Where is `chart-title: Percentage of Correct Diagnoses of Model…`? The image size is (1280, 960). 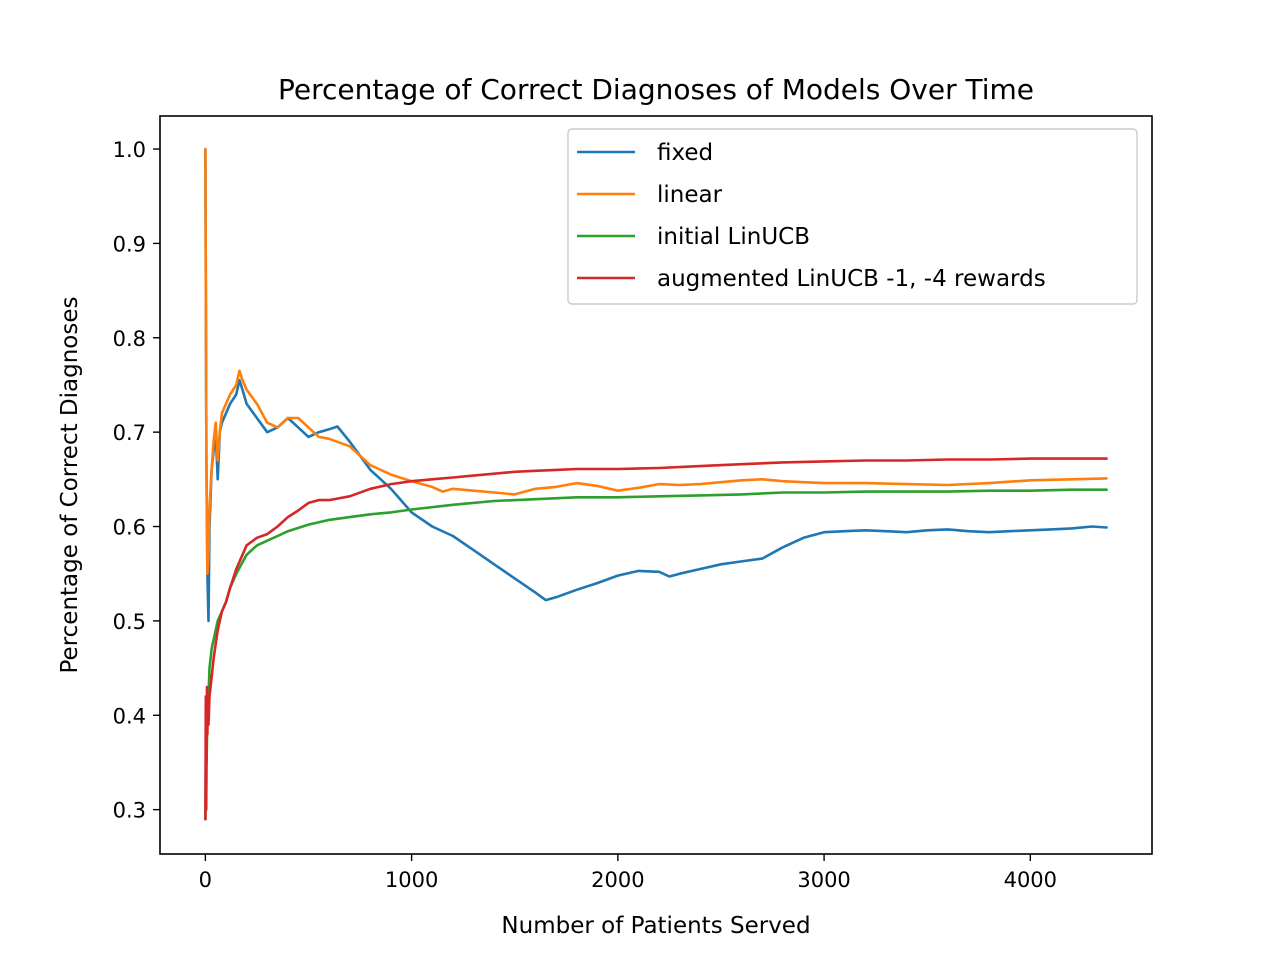 chart-title: Percentage of Correct Diagnoses of Model… is located at coordinates (656, 89).